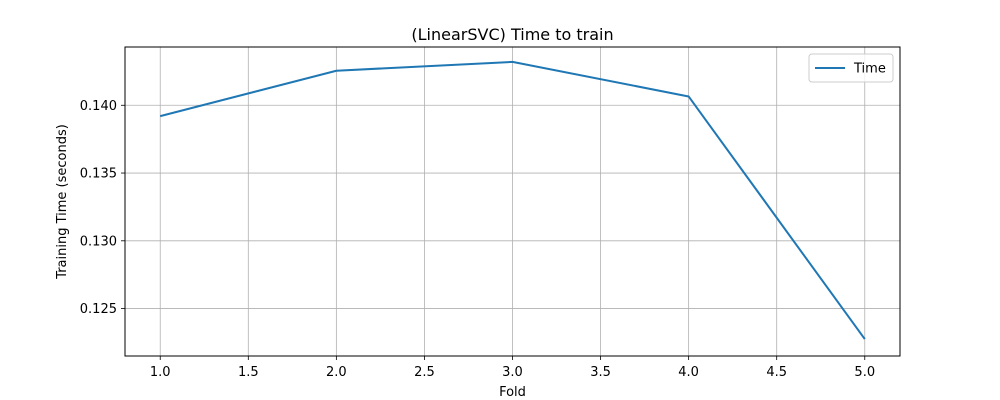 Image resolution: width=1000 pixels, height=400 pixels. Describe the element at coordinates (98, 241) in the screenshot. I see `y-tick-label: 0.130` at that location.